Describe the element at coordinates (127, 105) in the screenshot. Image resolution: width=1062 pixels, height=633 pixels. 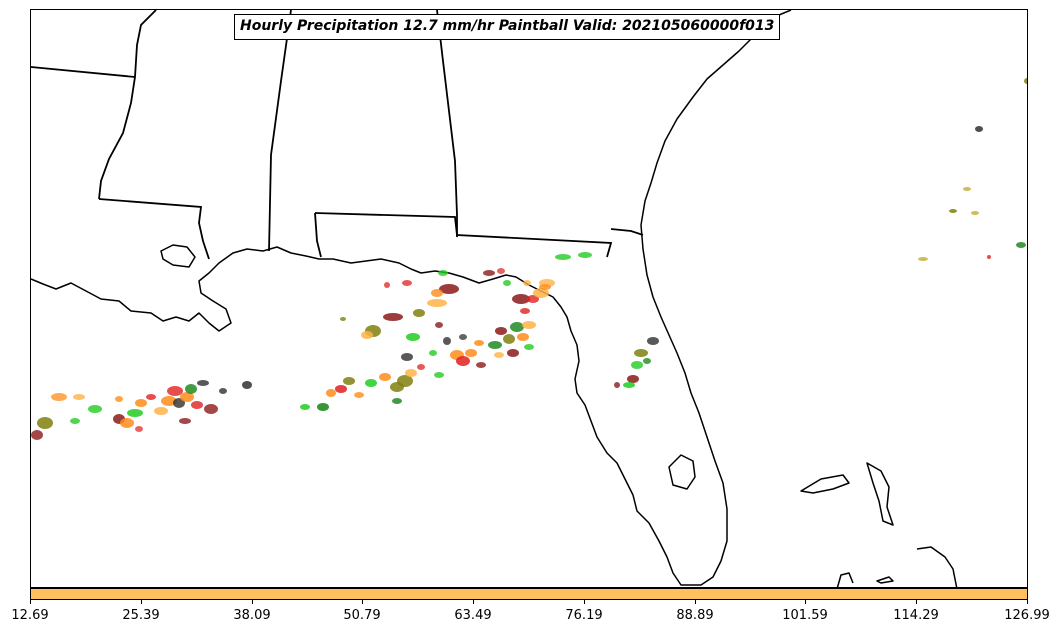
I see `border-mississippi-river` at that location.